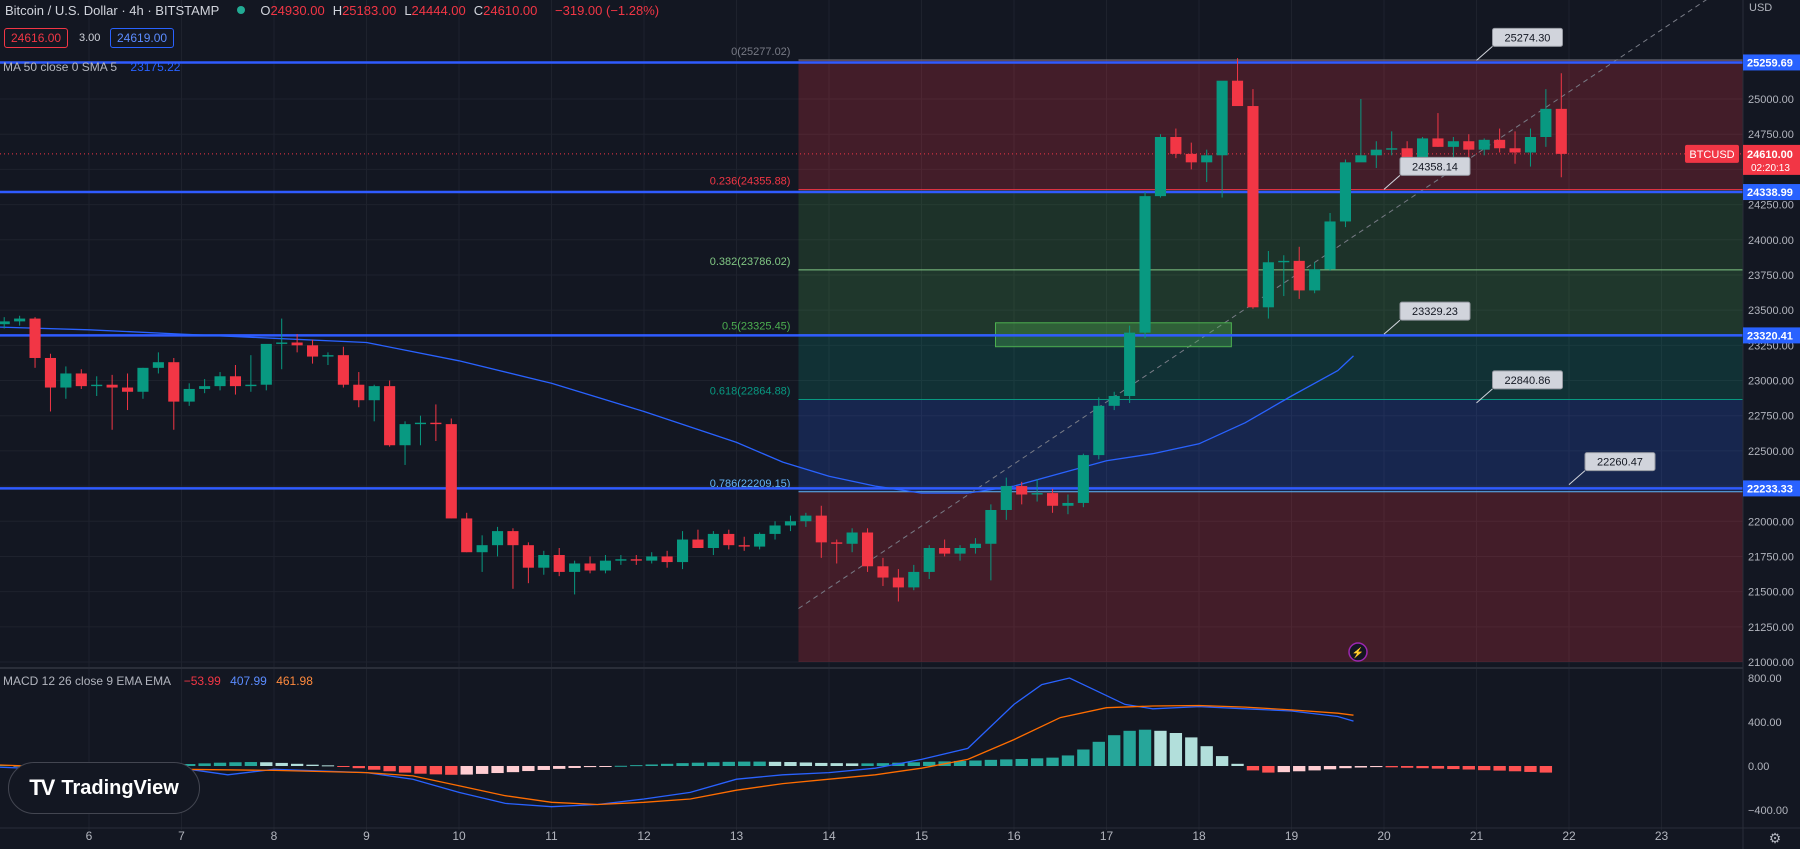 This screenshot has height=849, width=1800. I want to click on tradingview-logo: TV TradingView, so click(104, 788).